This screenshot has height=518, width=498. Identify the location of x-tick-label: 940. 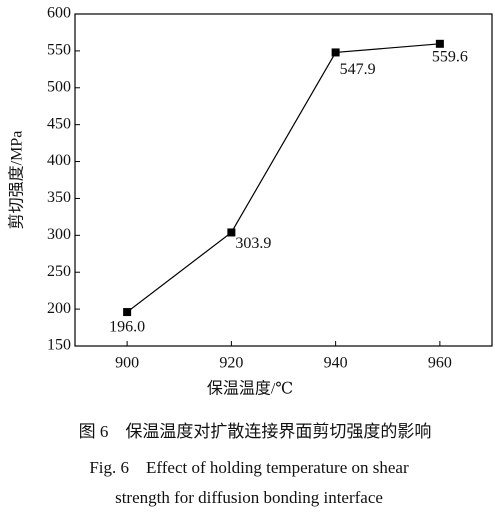
(336, 363).